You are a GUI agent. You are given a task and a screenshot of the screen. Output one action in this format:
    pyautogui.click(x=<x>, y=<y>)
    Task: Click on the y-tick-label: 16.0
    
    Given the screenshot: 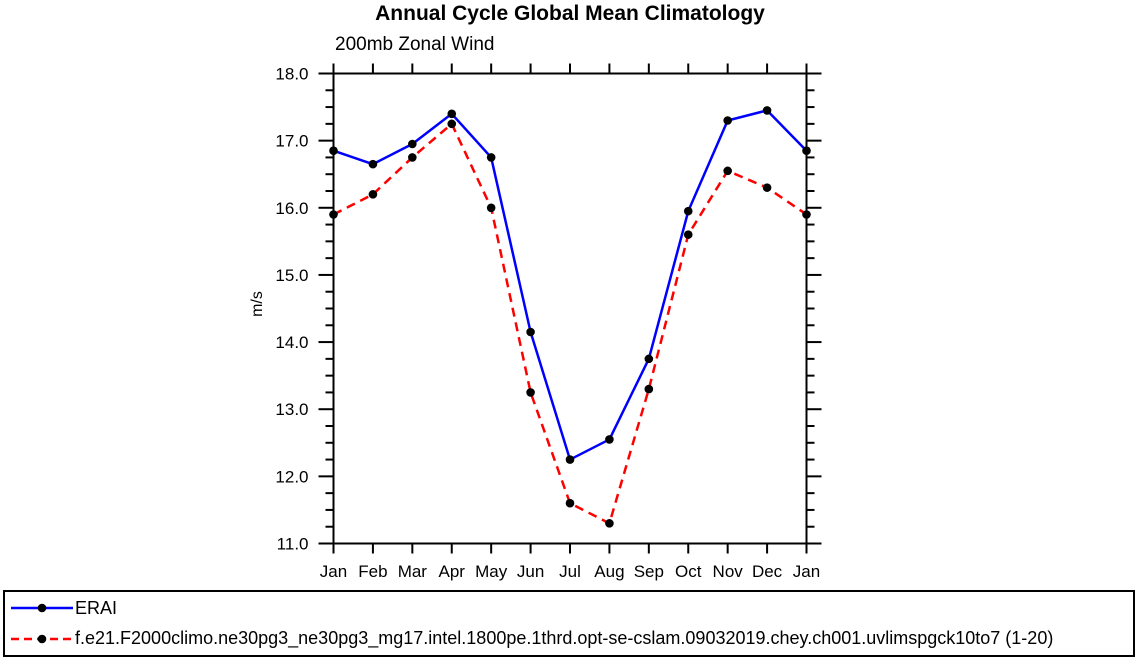 What is the action you would take?
    pyautogui.click(x=291, y=208)
    